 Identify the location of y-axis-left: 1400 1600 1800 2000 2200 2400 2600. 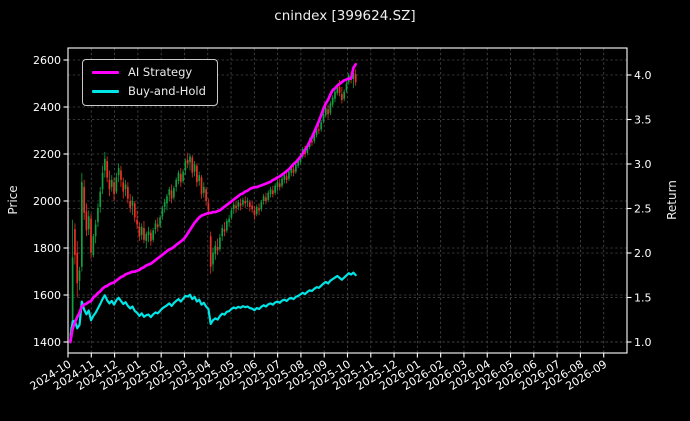
(50, 201).